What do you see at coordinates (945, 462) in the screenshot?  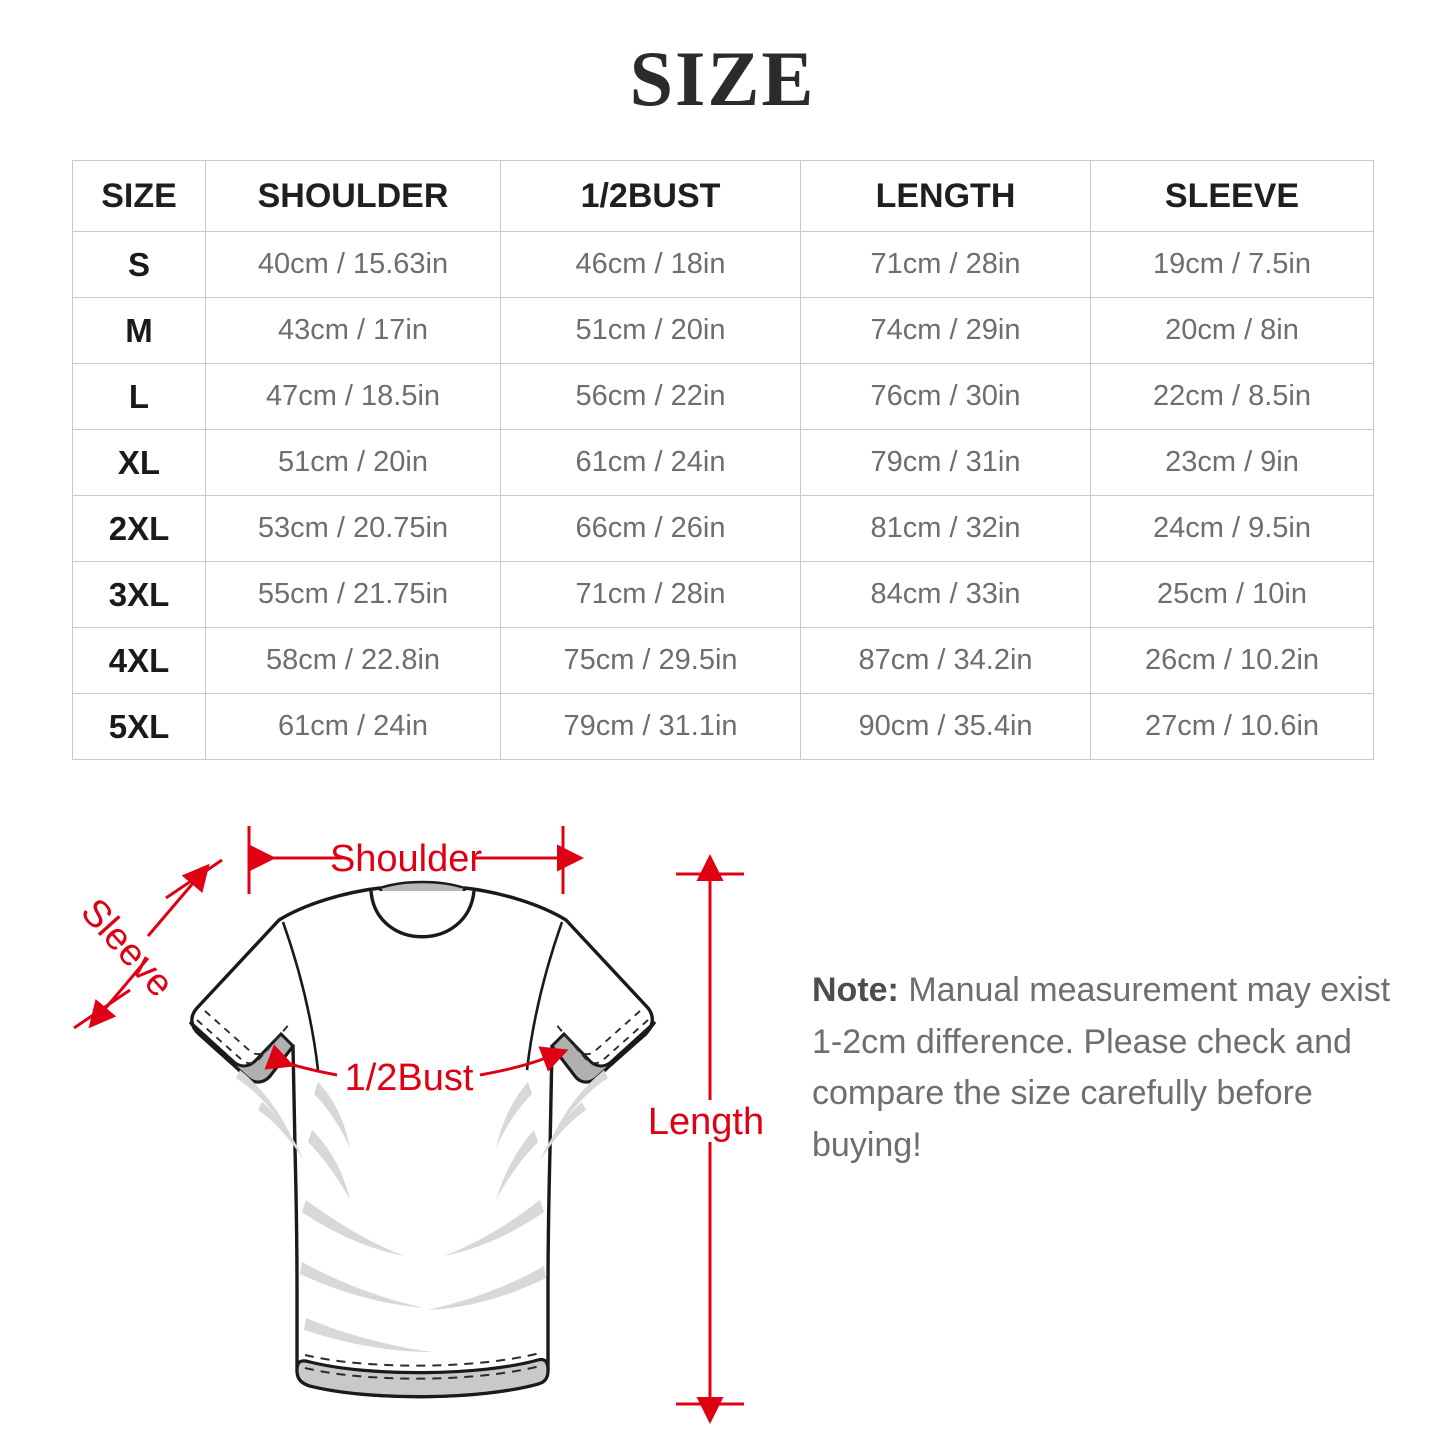 I see `cell-length: 79cm / 31in` at bounding box center [945, 462].